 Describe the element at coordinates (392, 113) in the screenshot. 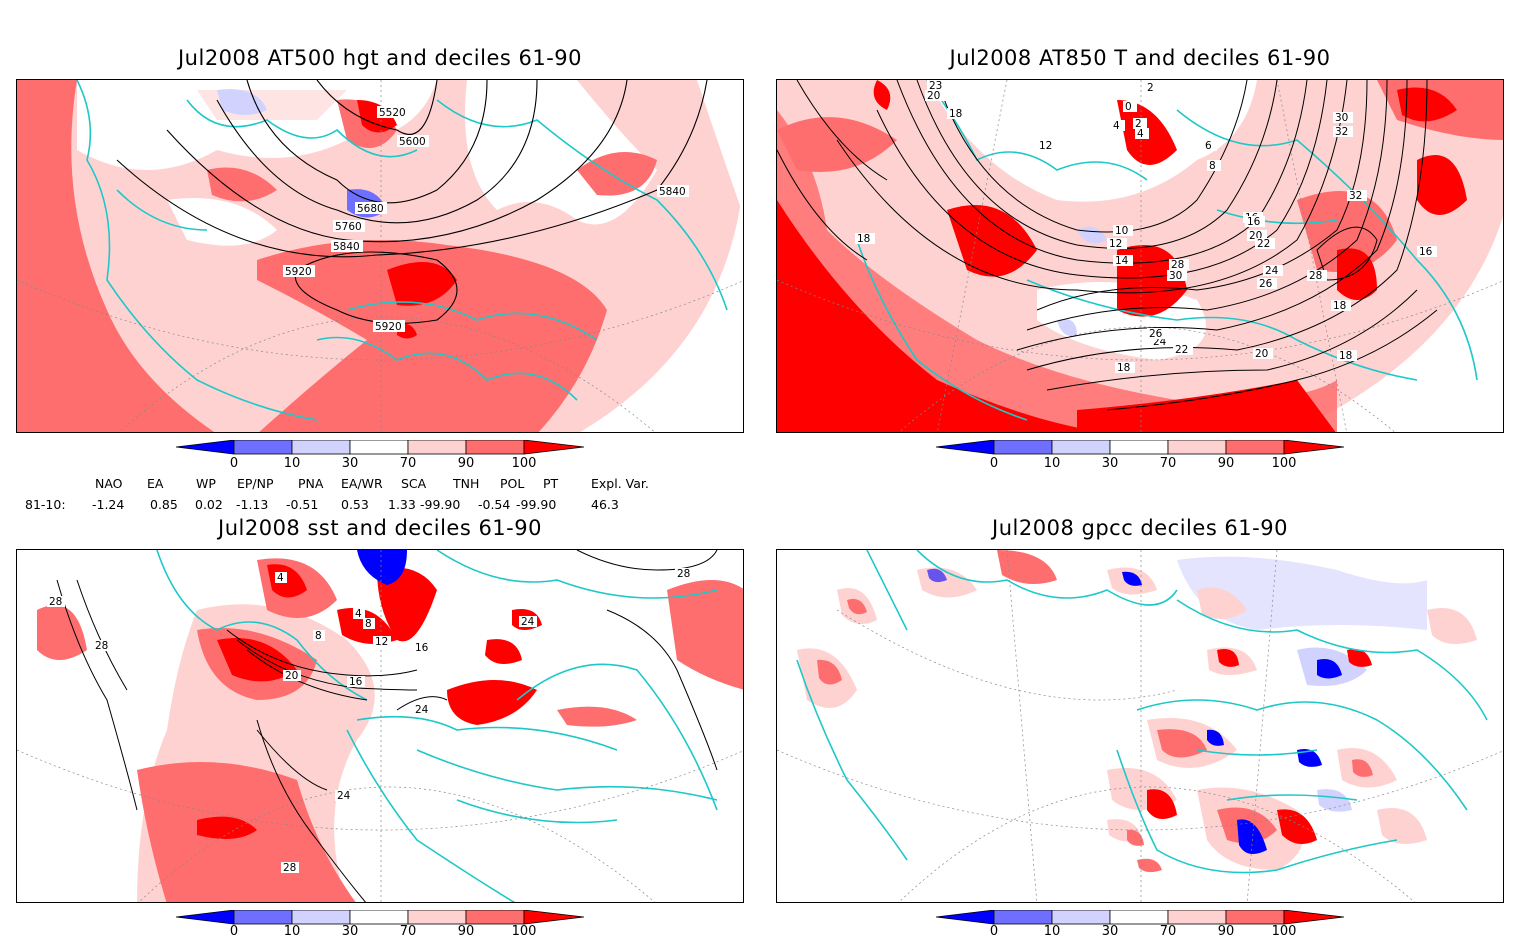

I see `contour-label: 5520` at that location.